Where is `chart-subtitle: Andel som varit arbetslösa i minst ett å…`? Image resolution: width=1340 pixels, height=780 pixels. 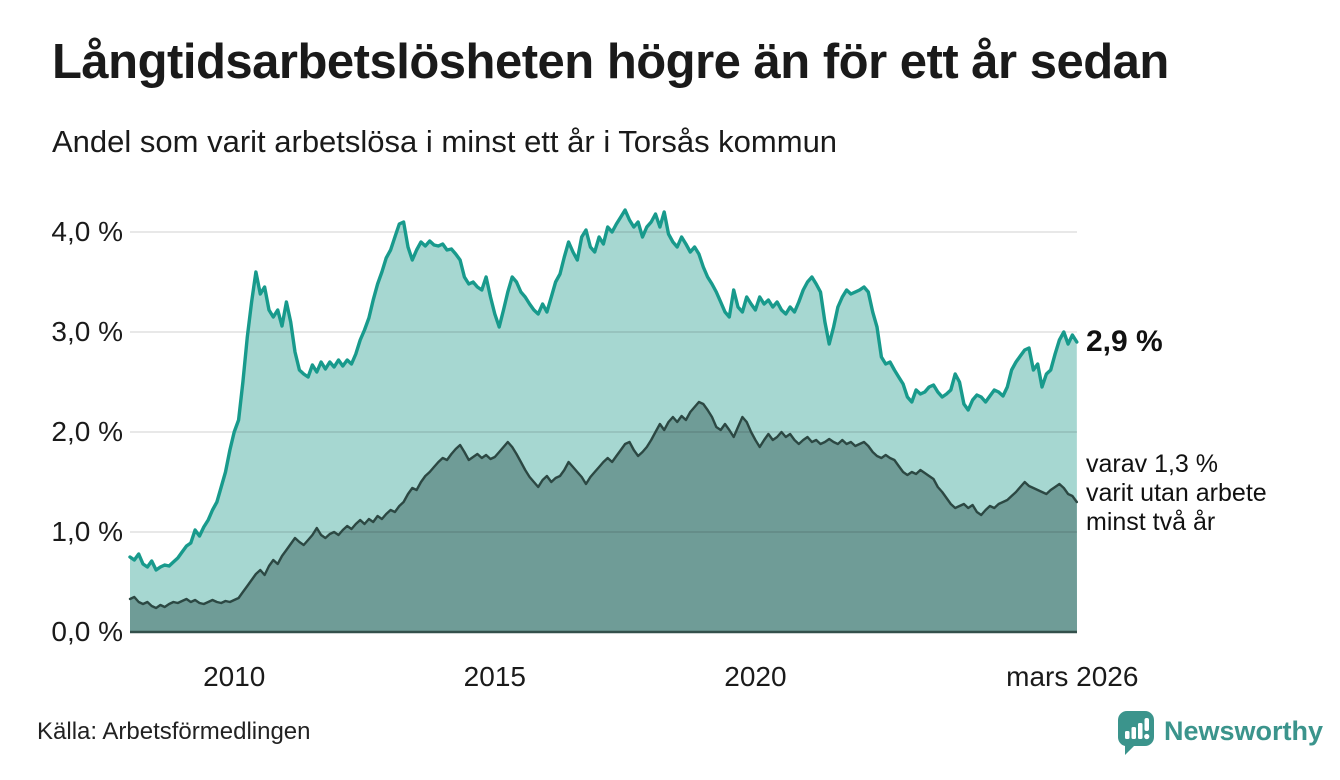 chart-subtitle: Andel som varit arbetslösa i minst ett å… is located at coordinates (445, 141).